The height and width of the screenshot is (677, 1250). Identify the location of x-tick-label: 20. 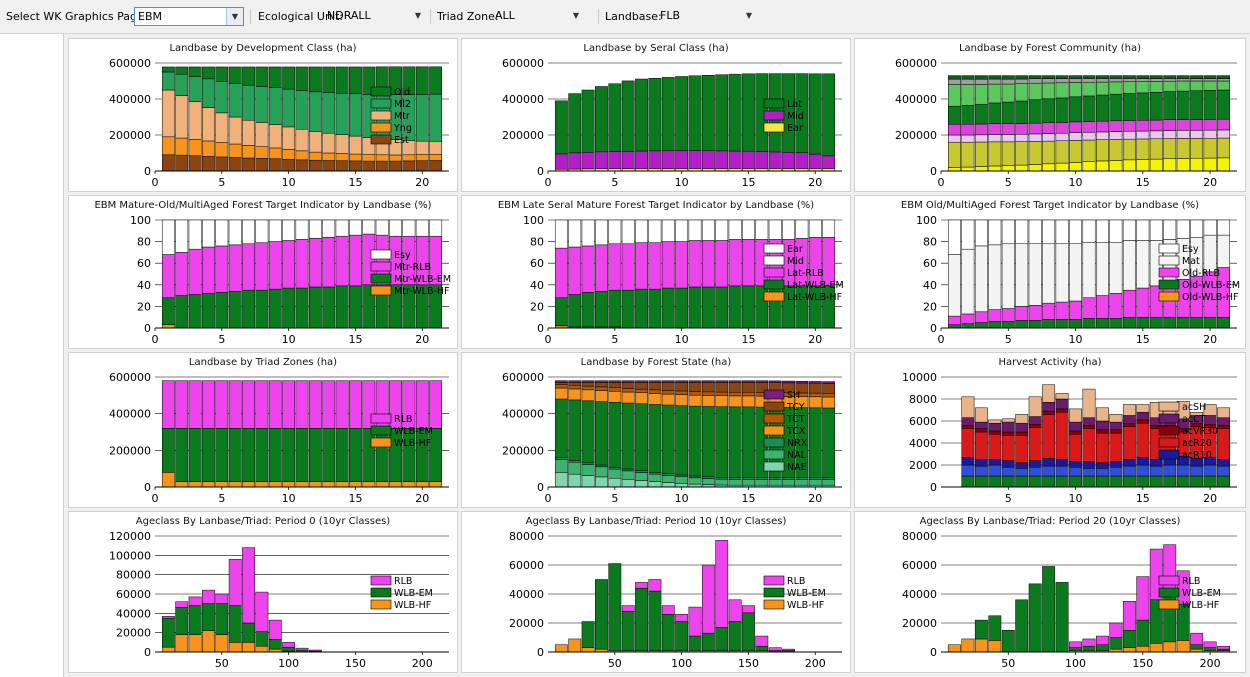
(422, 339).